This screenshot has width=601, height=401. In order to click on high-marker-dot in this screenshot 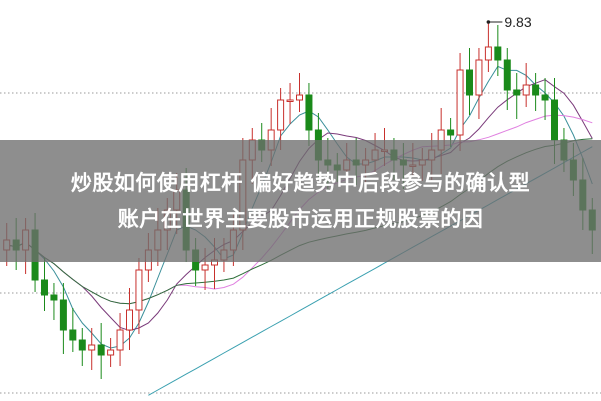, I will do `click(488, 22)`.